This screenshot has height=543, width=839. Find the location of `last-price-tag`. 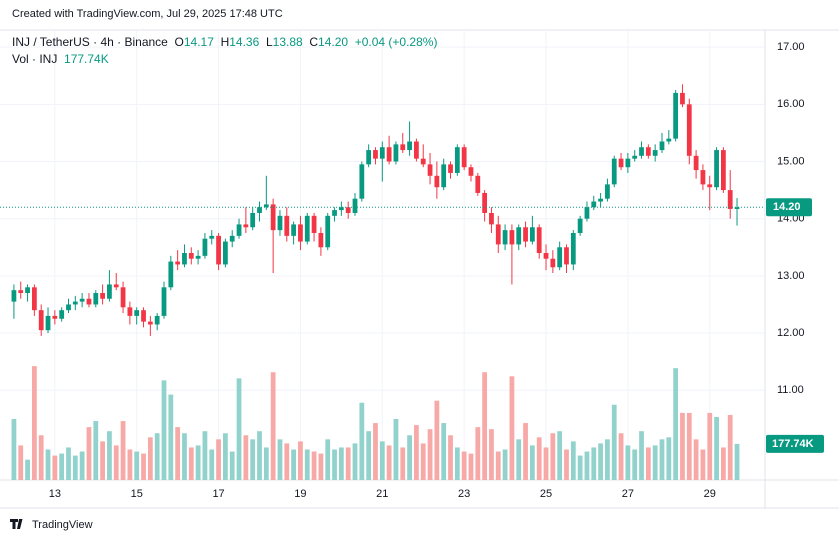

last-price-tag is located at coordinates (789, 207).